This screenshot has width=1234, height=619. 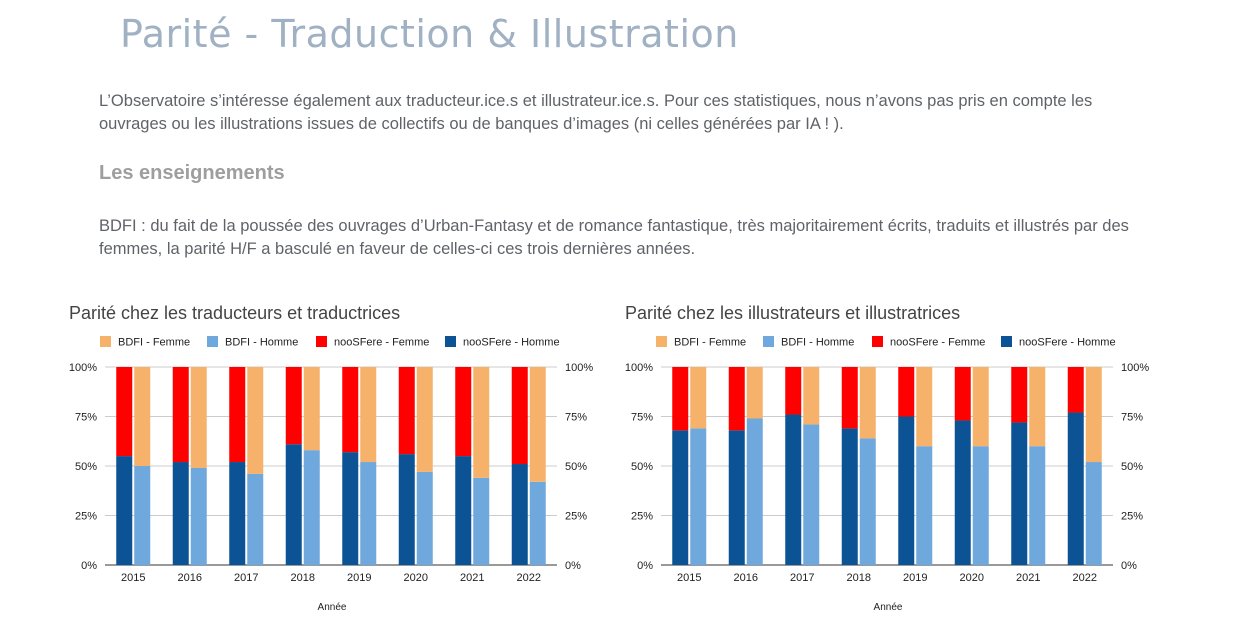 What do you see at coordinates (261, 343) in the screenshot?
I see `legend-label: BDFI - Homme` at bounding box center [261, 343].